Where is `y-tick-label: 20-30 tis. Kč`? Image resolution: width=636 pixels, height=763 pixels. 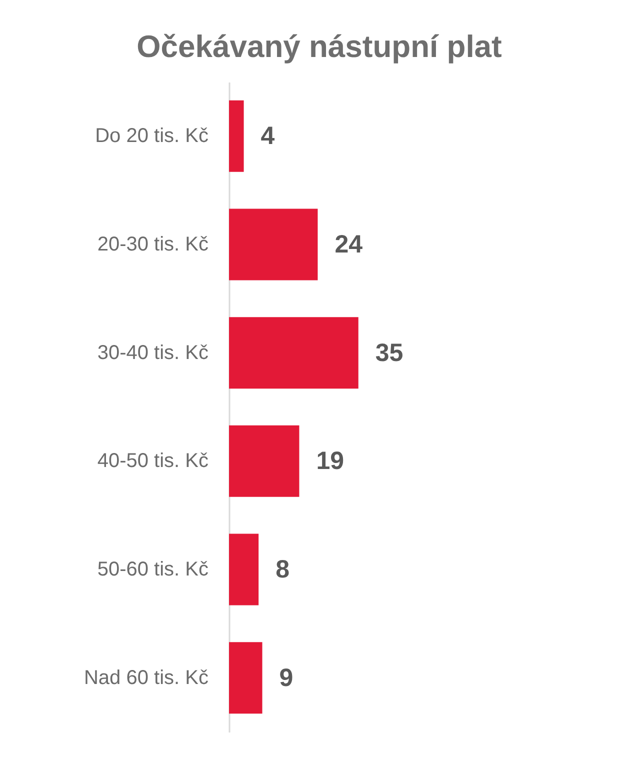 y-tick-label: 20-30 tis. Kč is located at coordinates (152, 245).